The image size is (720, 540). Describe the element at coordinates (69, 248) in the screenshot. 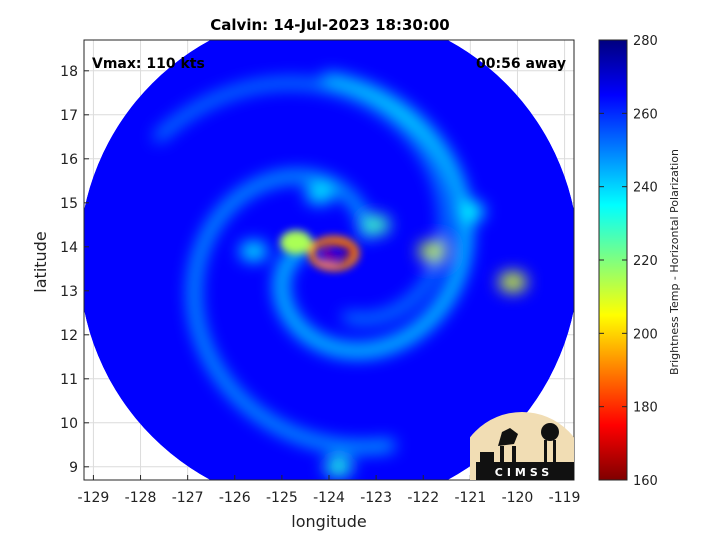

I see `y-tick-label: 14` at that location.